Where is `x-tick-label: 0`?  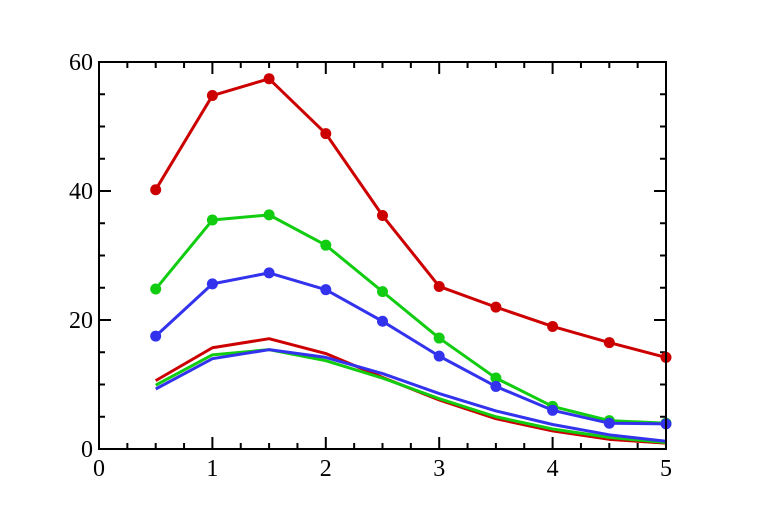
x-tick-label: 0 is located at coordinates (99, 469).